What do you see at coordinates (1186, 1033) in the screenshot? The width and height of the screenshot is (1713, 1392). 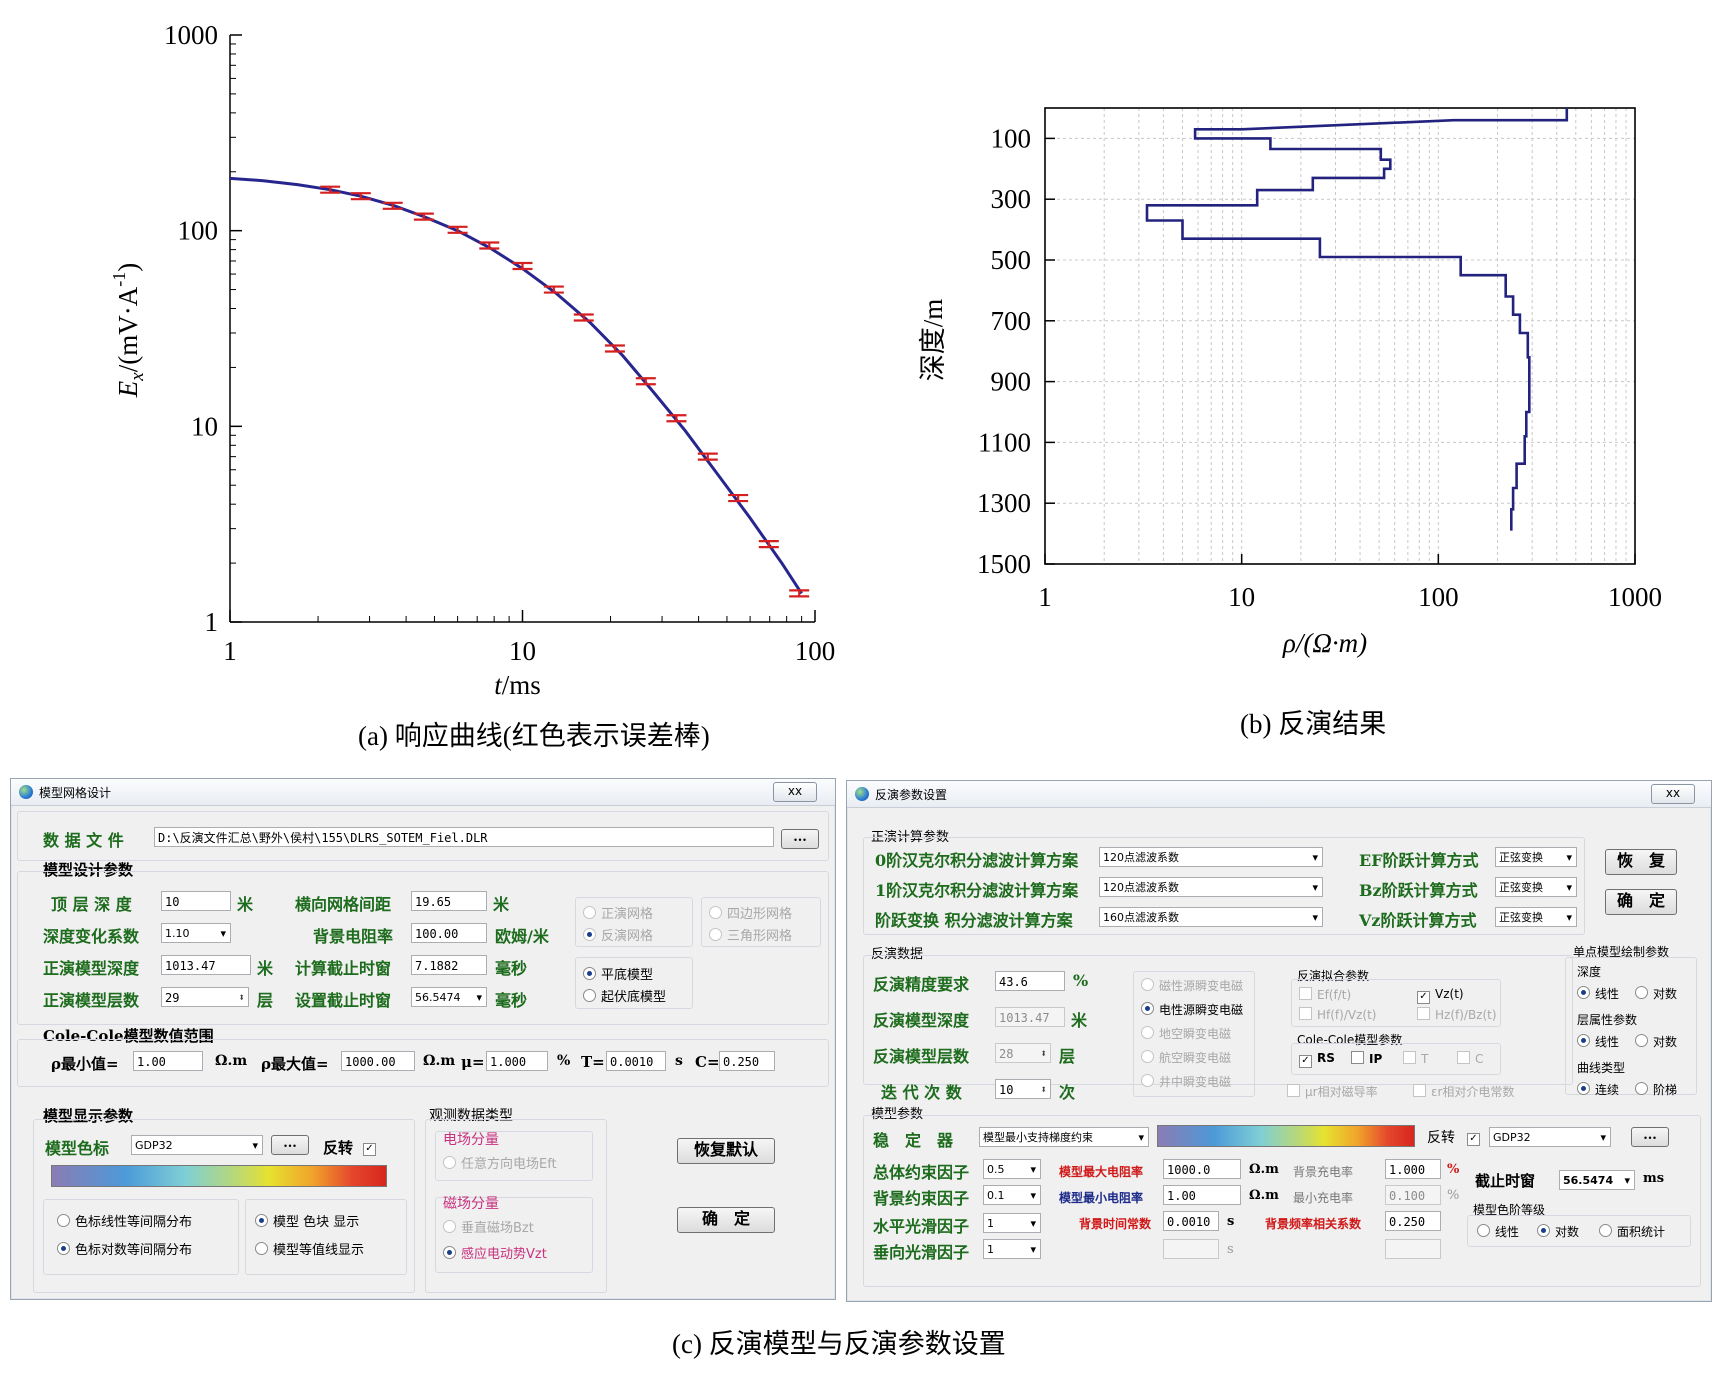 I see `ground-air-radio: 地空瞬变电磁` at bounding box center [1186, 1033].